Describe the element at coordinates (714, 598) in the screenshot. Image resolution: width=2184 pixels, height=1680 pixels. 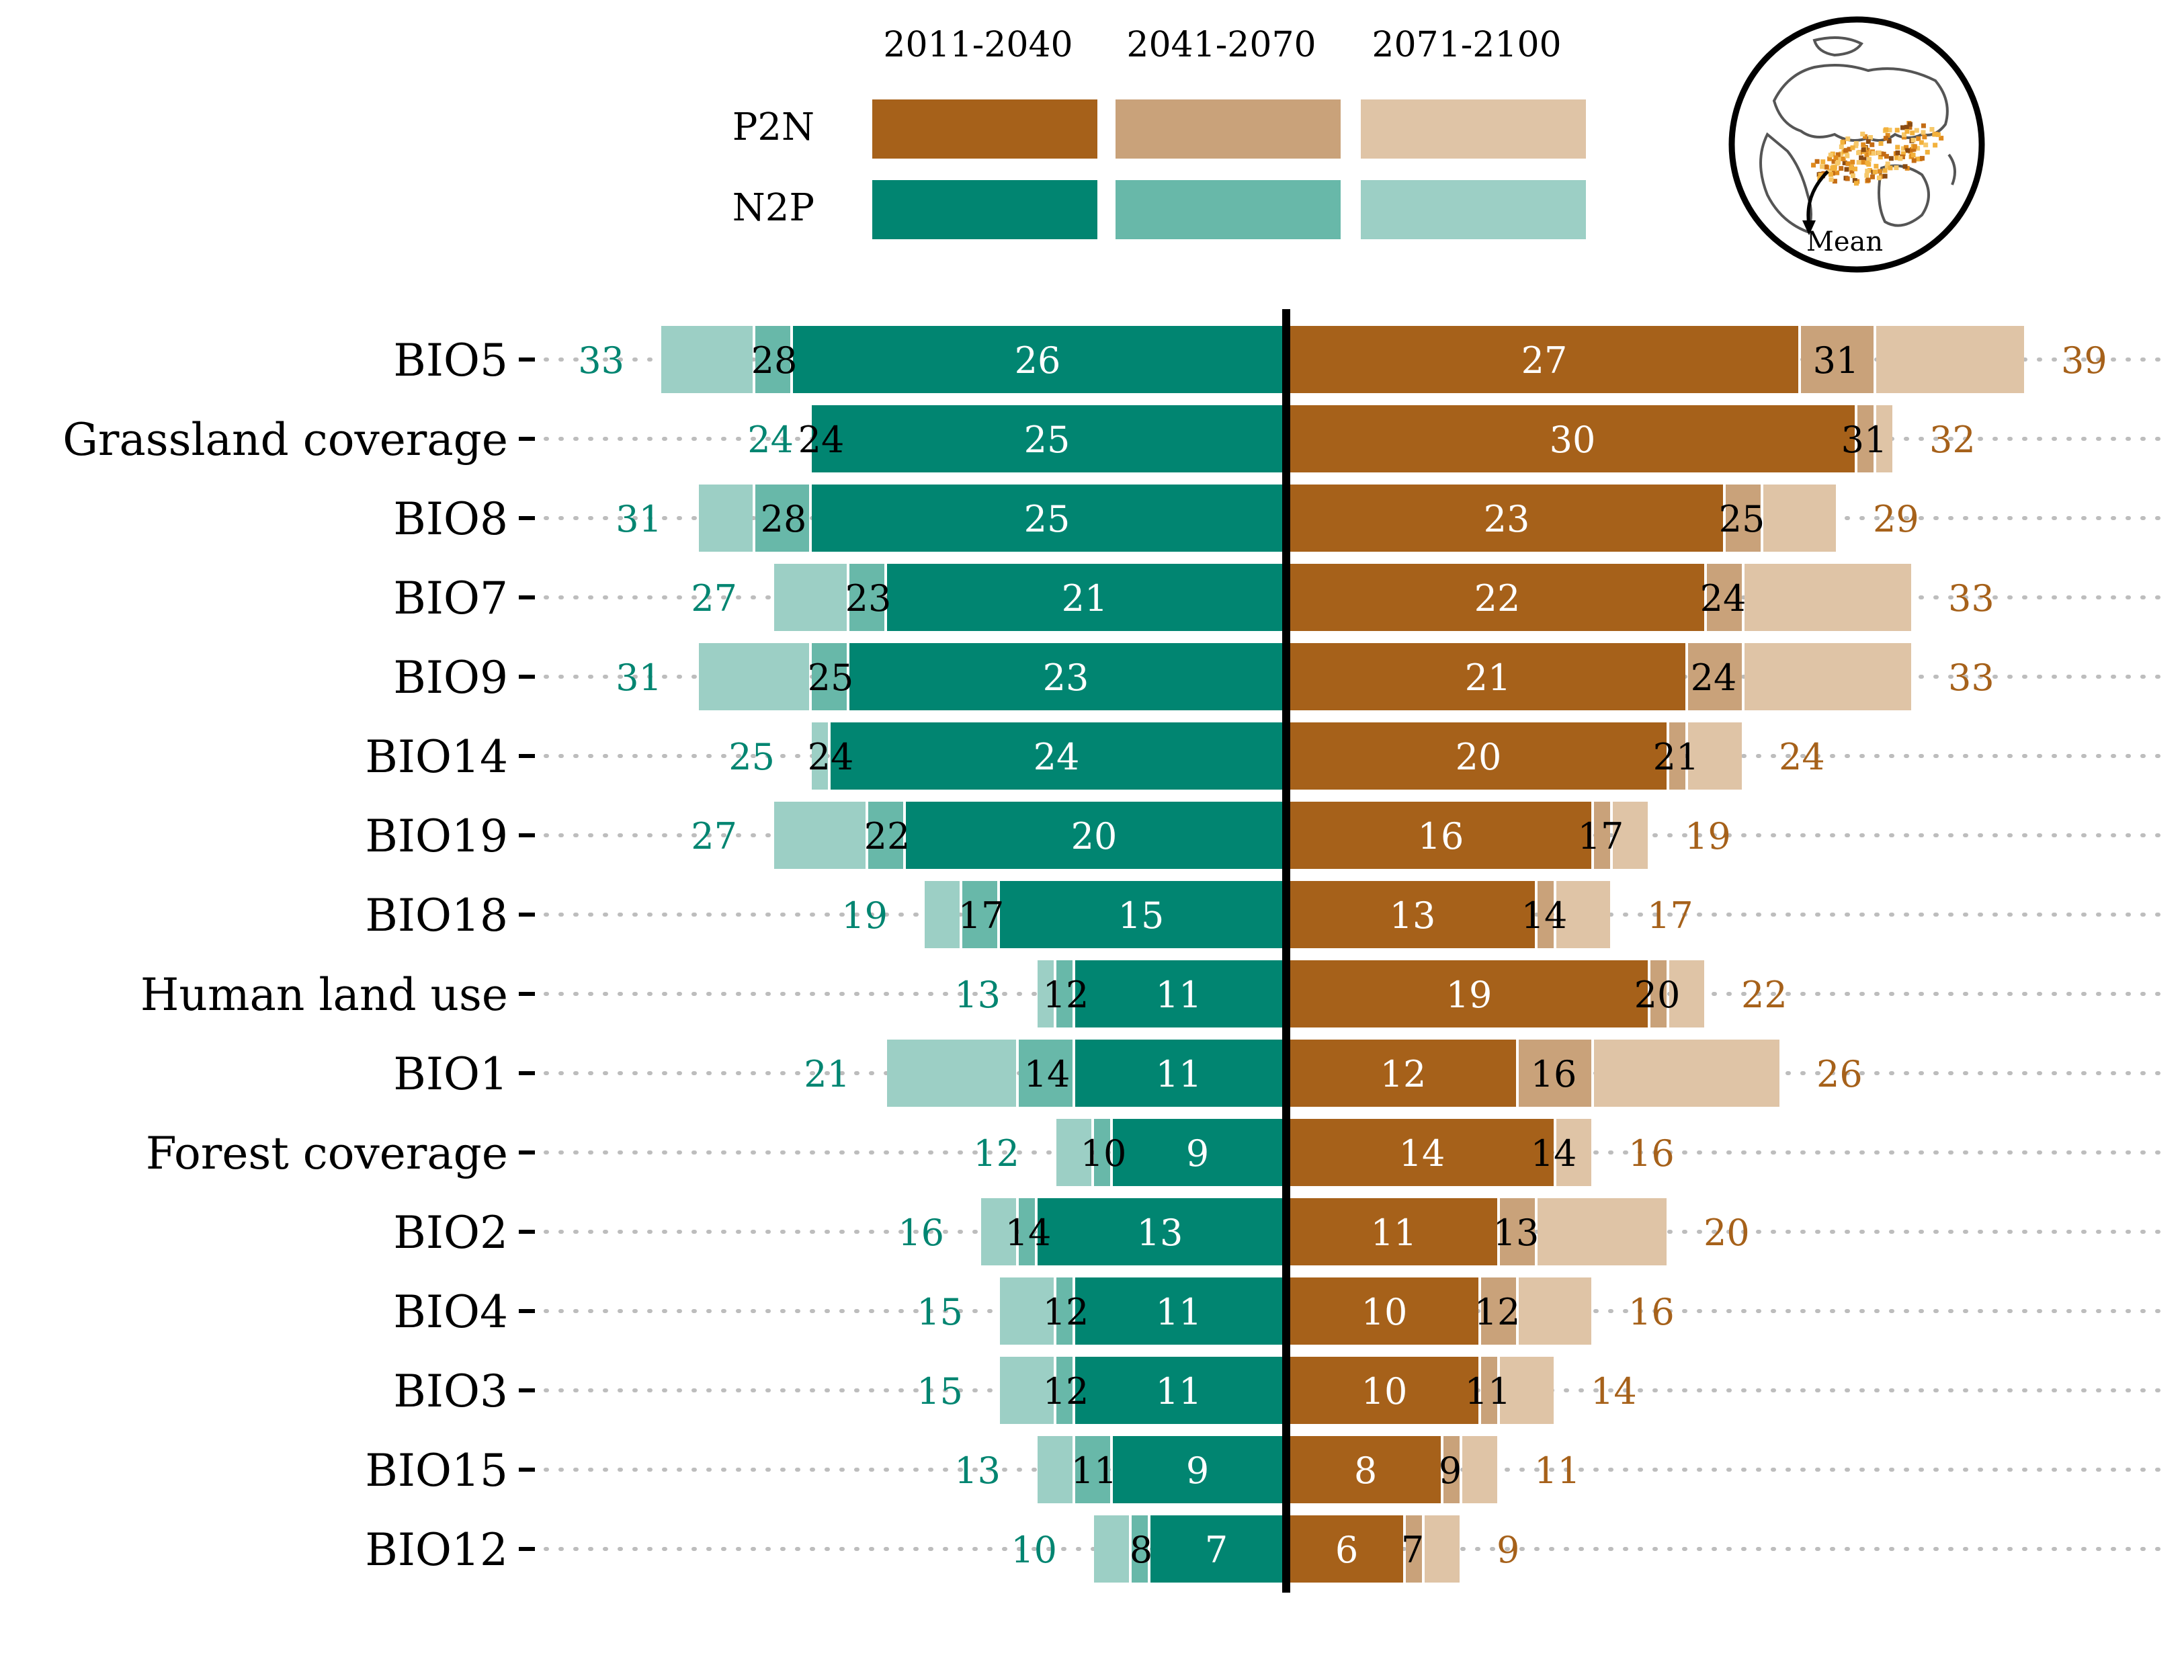
I see `label-n2p-2071-2100-bio7: 27` at that location.